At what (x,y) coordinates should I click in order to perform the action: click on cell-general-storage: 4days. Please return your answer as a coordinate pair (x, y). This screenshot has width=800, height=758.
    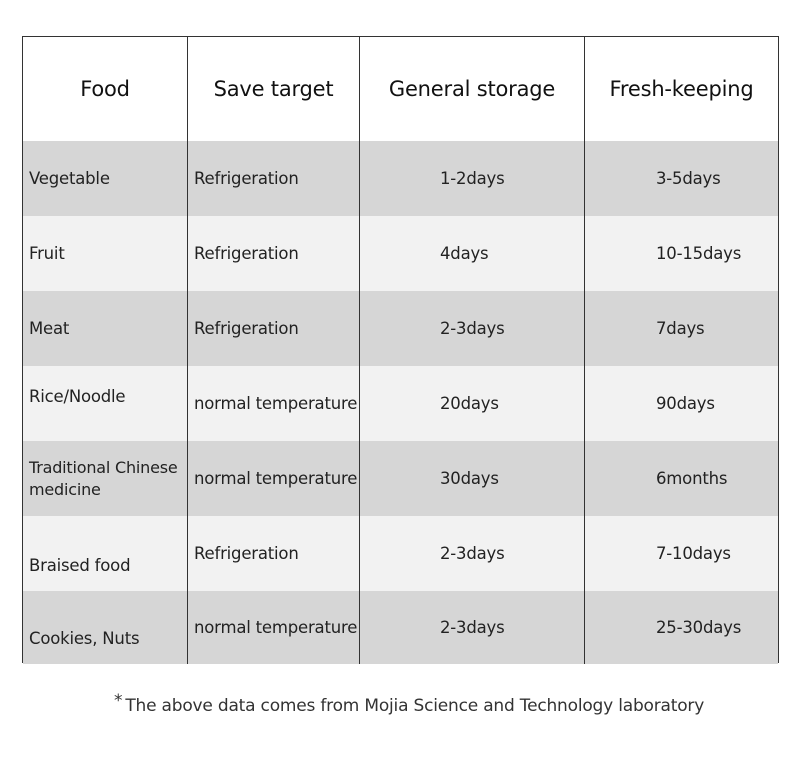
    Looking at the image, I should click on (472, 253).